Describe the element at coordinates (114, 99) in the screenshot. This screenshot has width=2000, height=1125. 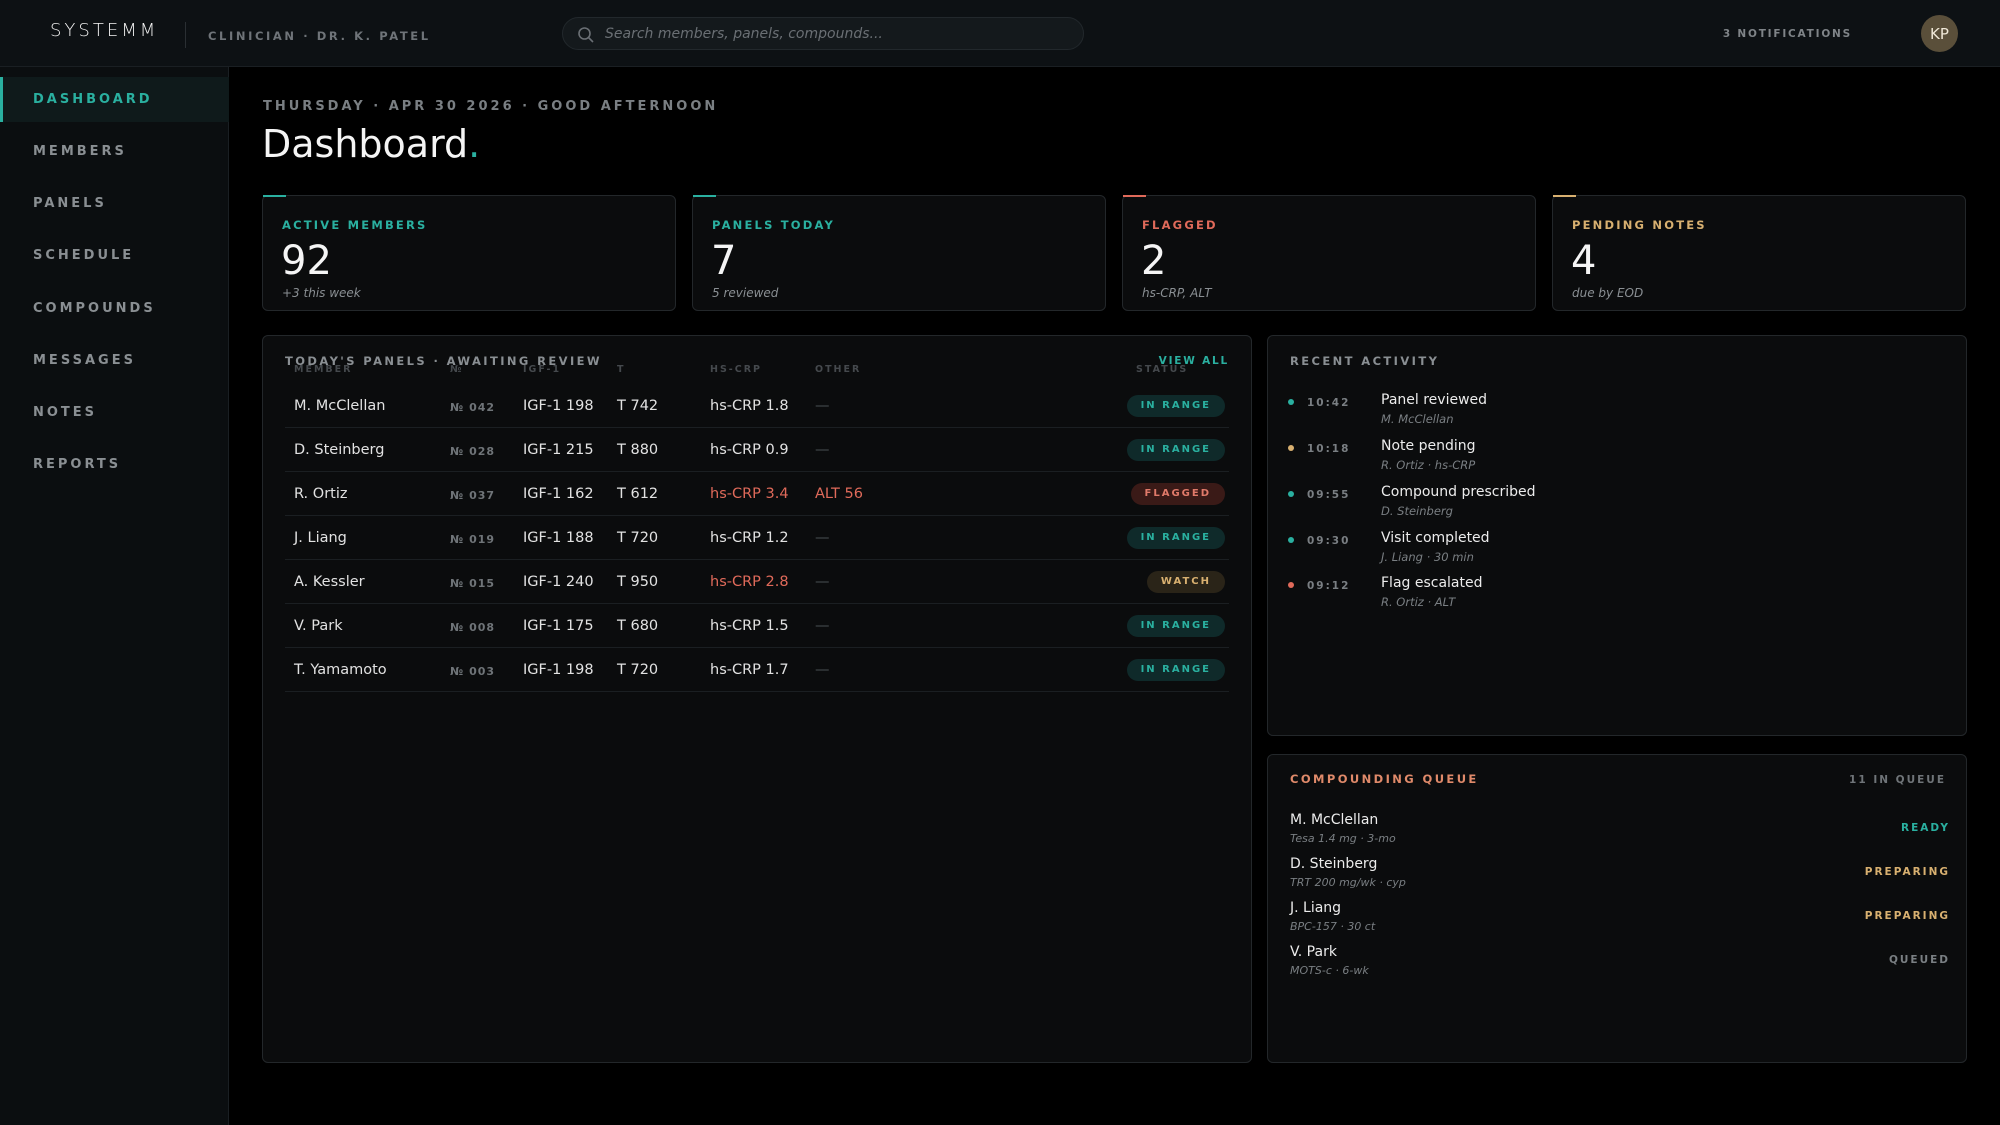
I see `sidebar-item-dashboard: DASHBOARD` at that location.